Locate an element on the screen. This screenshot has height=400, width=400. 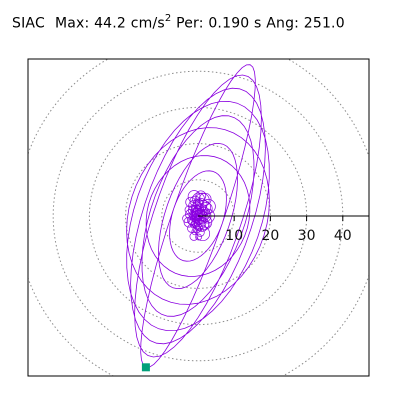
angle-label: Ang: is located at coordinates (283, 23).